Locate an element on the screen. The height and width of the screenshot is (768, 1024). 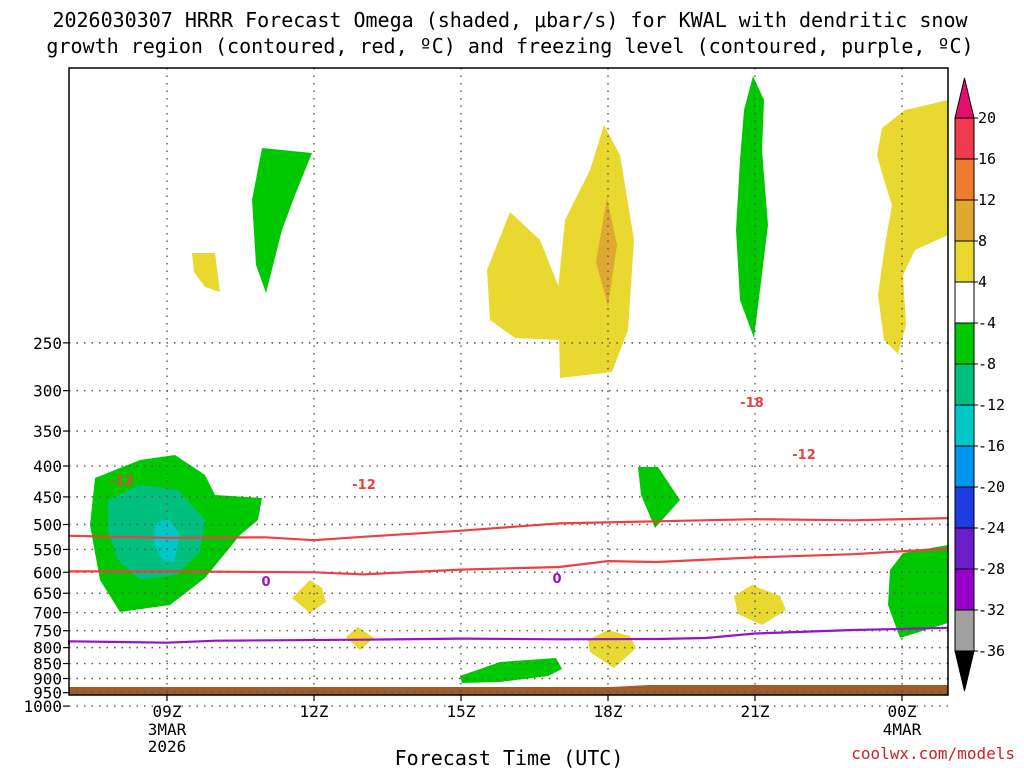
contour-label-zero-b: 0 is located at coordinates (556, 579).